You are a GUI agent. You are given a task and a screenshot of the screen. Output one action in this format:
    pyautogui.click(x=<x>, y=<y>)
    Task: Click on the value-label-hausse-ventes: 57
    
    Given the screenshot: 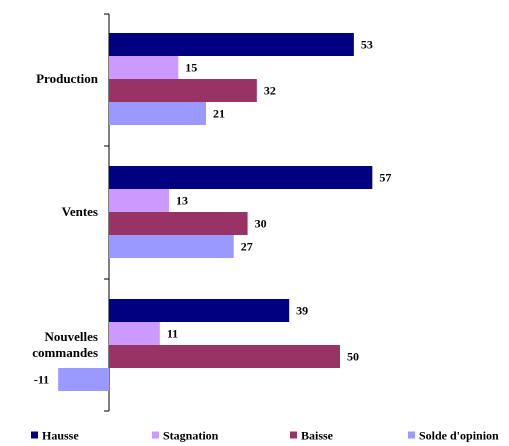 What is the action you would take?
    pyautogui.click(x=385, y=178)
    